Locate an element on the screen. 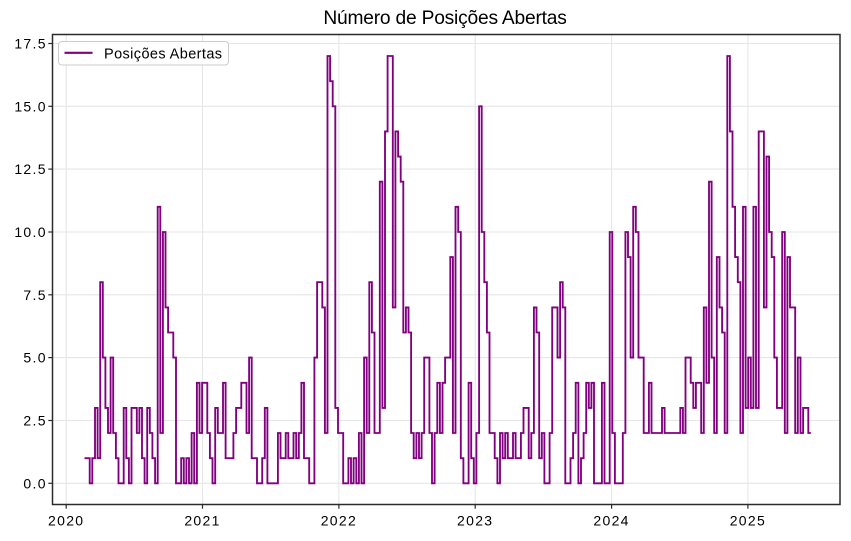 Image resolution: width=851 pixels, height=541 pixels. svg-text: 10.0 is located at coordinates (30, 232).